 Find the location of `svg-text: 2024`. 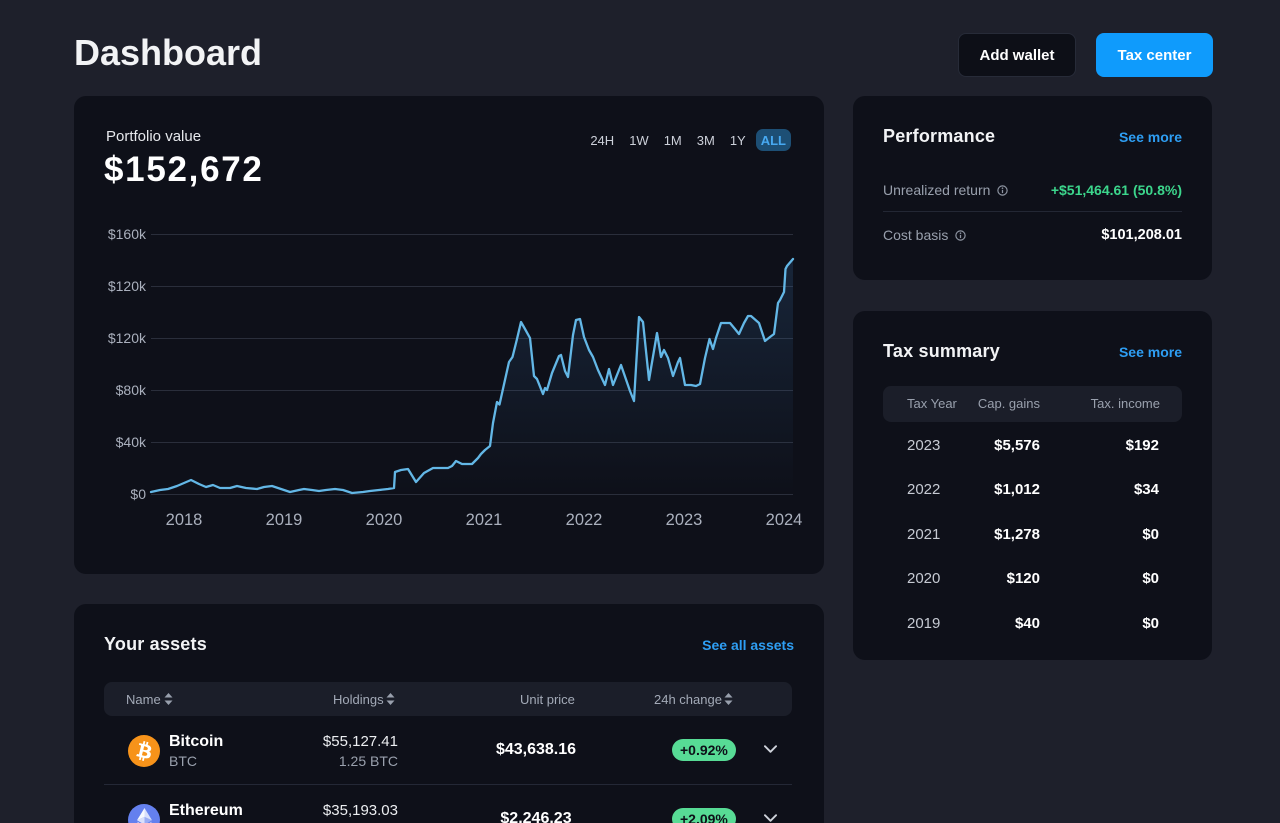

svg-text: 2024 is located at coordinates (784, 520).